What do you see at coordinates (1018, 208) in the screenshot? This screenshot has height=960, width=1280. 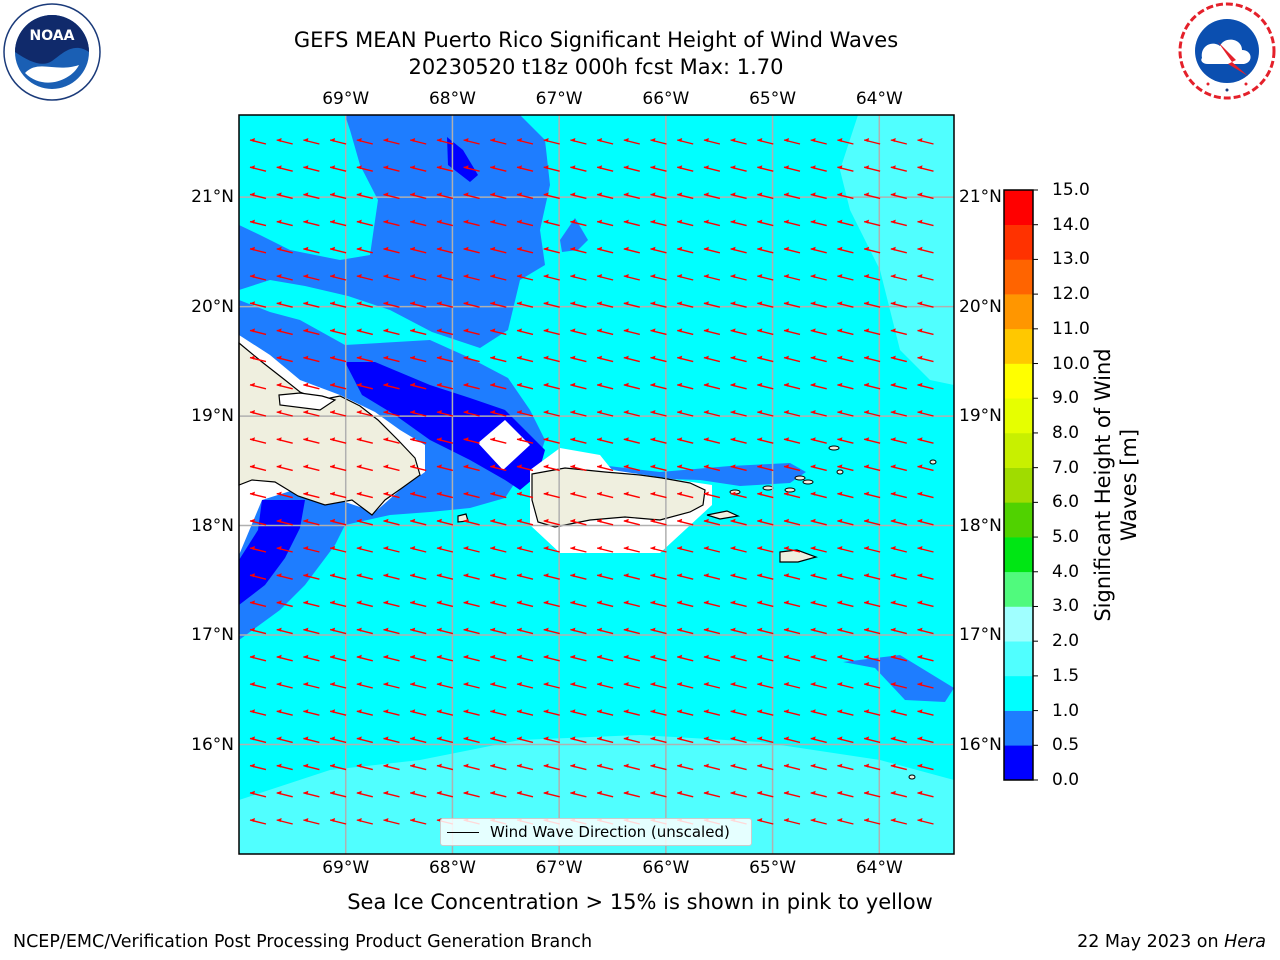 I see `colorbar-swatch` at bounding box center [1018, 208].